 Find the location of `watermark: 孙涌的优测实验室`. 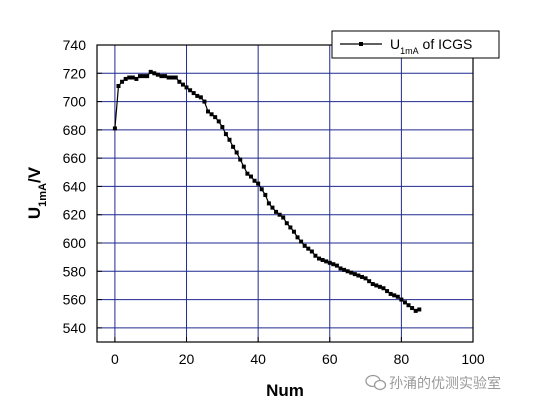

watermark: 孙涌的优测实验室 is located at coordinates (433, 383).